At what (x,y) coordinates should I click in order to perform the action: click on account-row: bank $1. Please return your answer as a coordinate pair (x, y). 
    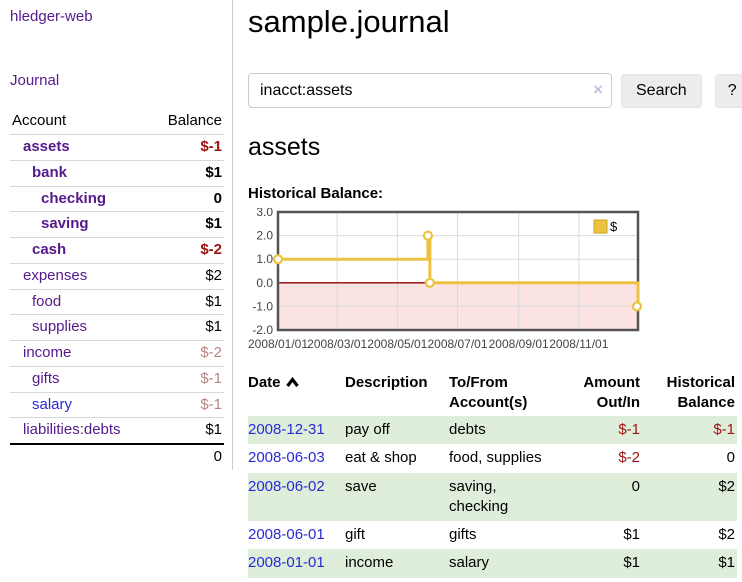
    Looking at the image, I should click on (117, 172).